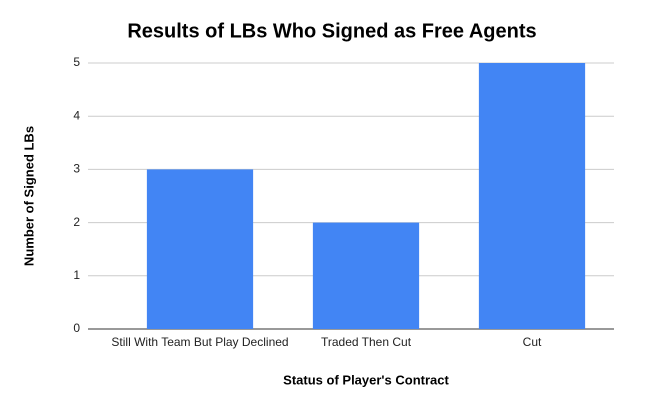 This screenshot has width=664, height=410. Describe the element at coordinates (76, 115) in the screenshot. I see `y-tick-label: 4` at that location.